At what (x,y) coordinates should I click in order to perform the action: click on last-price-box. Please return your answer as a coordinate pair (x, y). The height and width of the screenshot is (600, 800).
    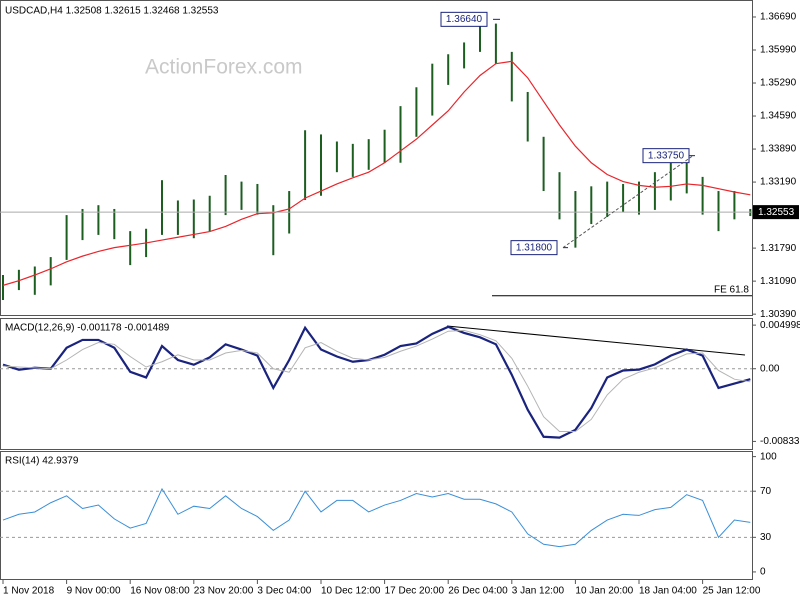
    Looking at the image, I should click on (776, 212).